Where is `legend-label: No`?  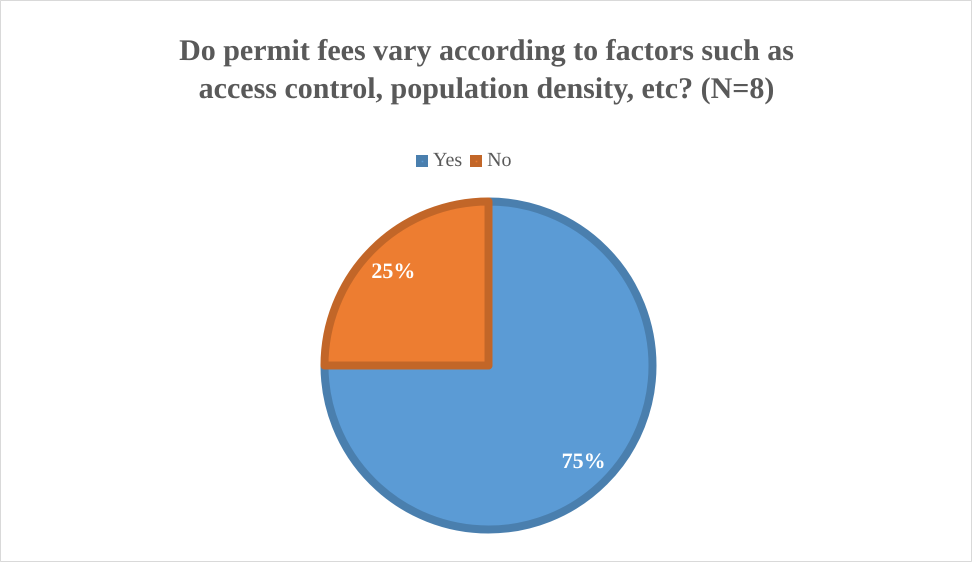 legend-label: No is located at coordinates (499, 160).